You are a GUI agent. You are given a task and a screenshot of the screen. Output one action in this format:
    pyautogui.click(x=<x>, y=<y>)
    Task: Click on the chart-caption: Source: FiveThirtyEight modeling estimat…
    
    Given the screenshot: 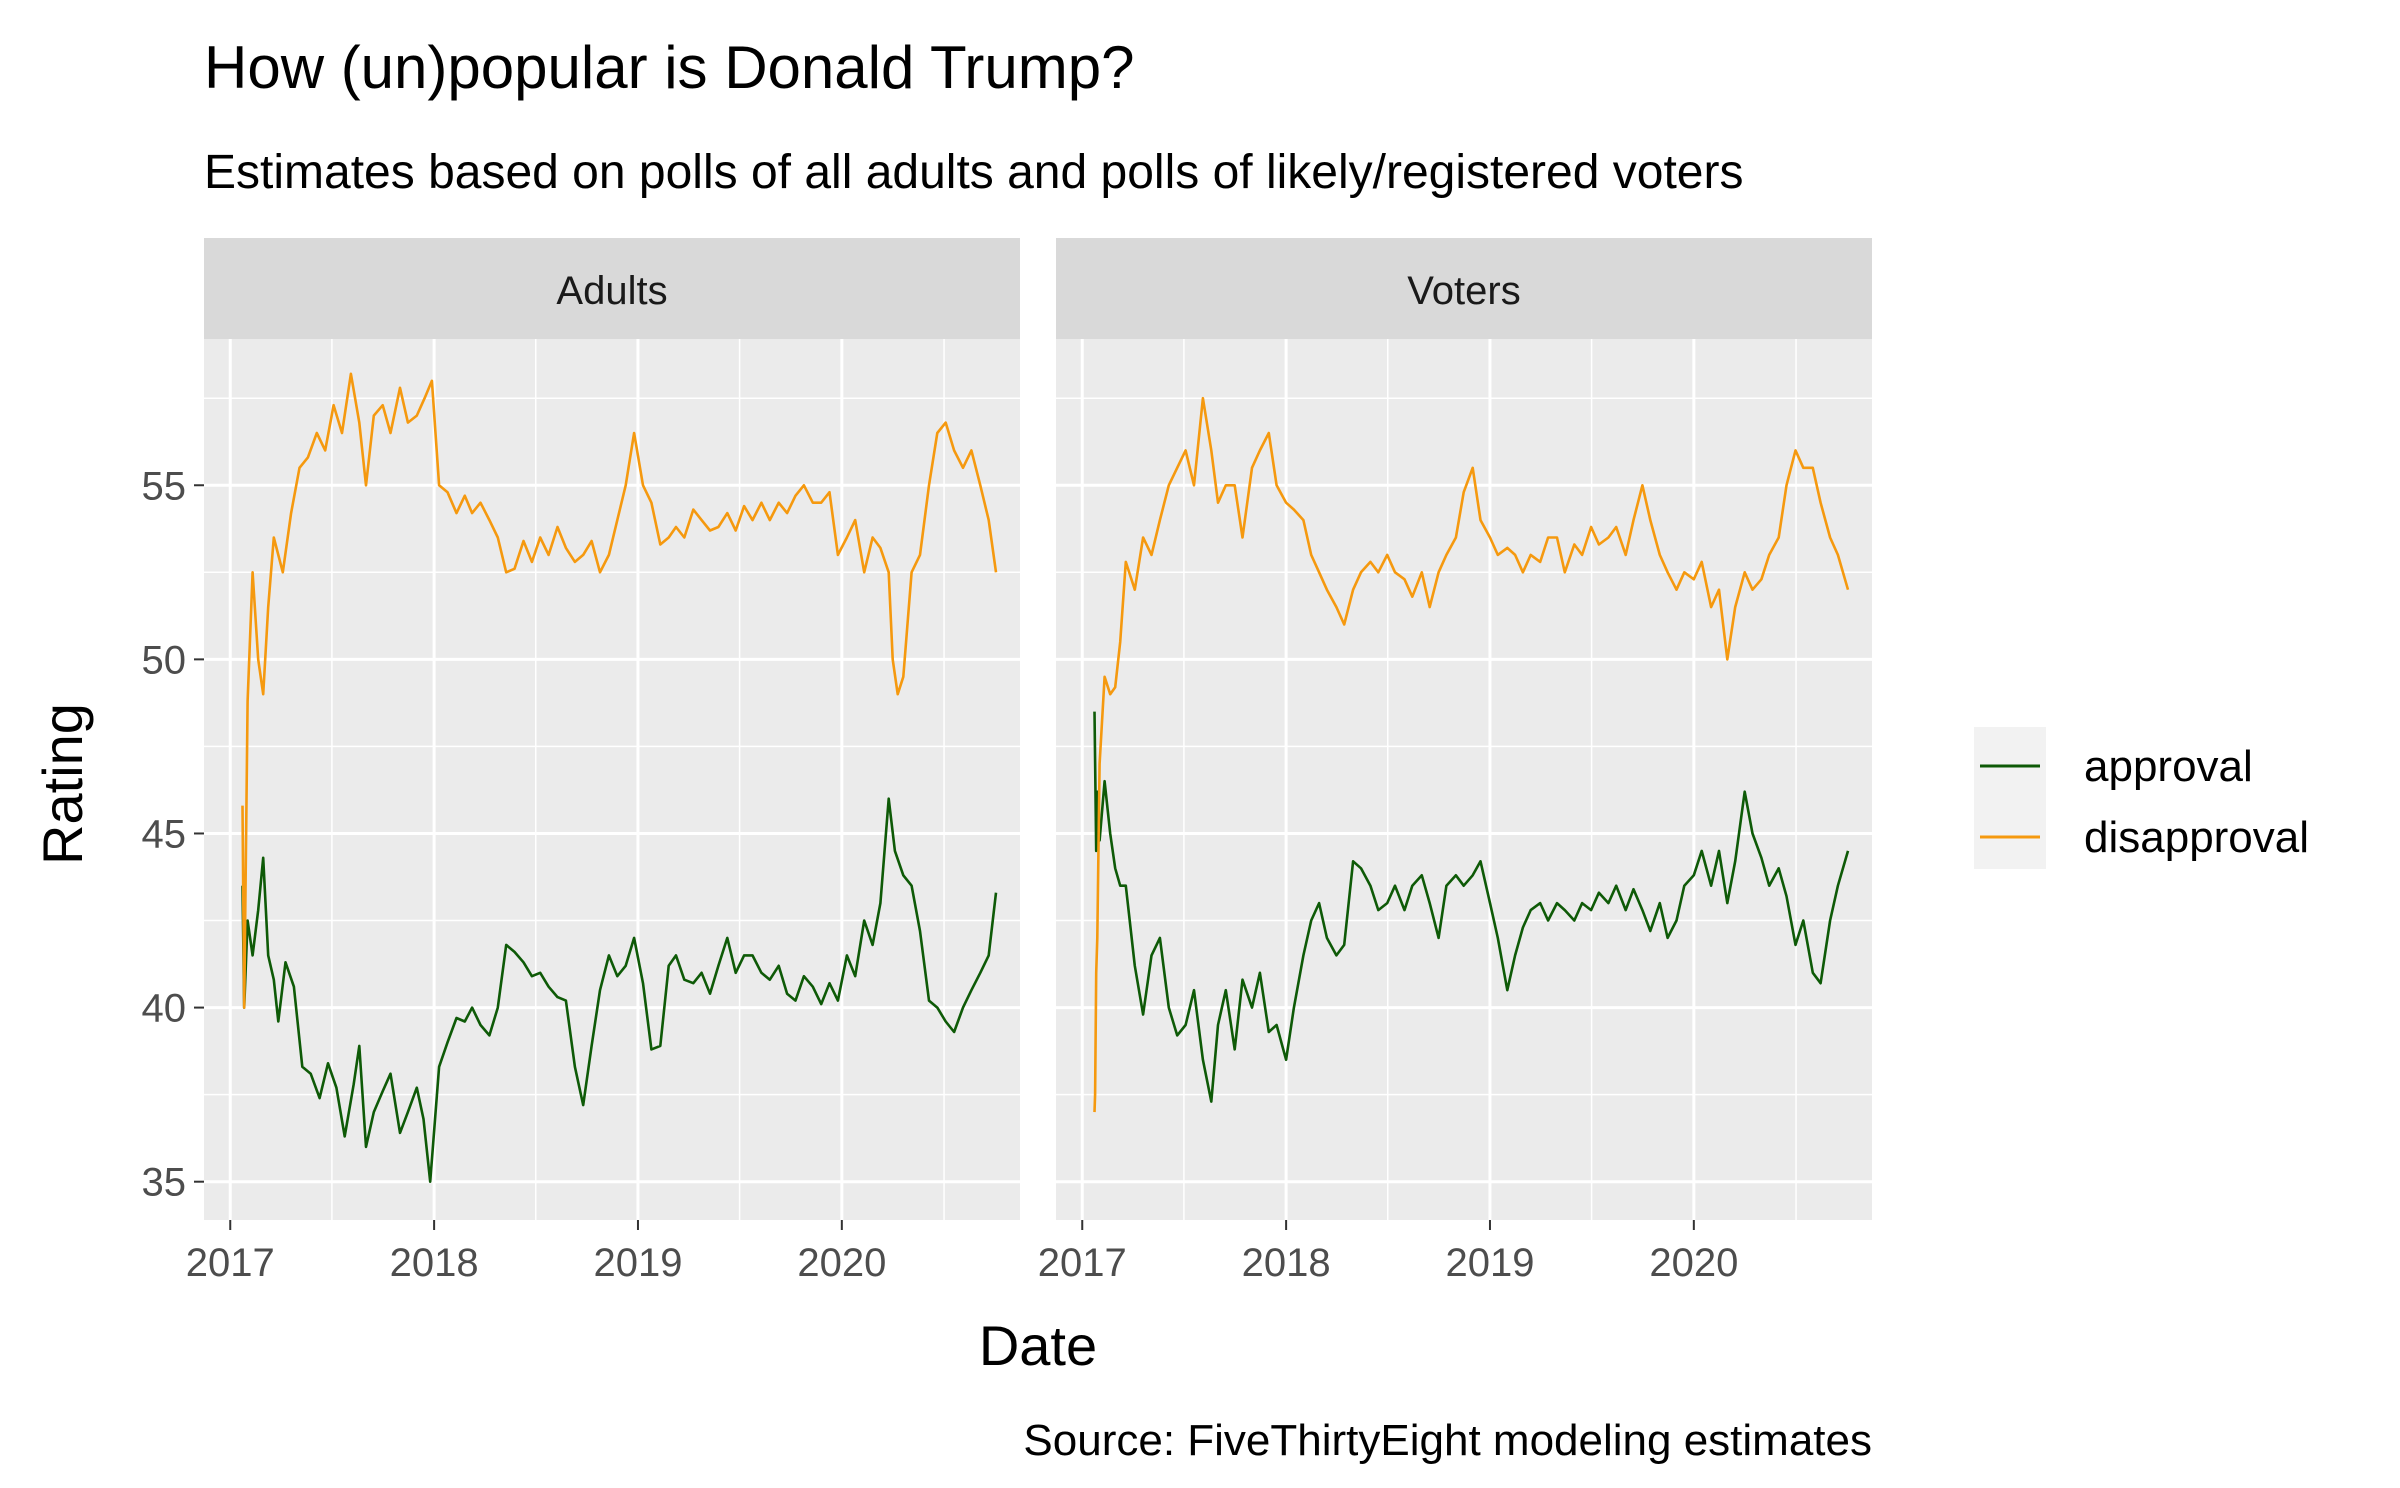 What is the action you would take?
    pyautogui.click(x=1447, y=1440)
    